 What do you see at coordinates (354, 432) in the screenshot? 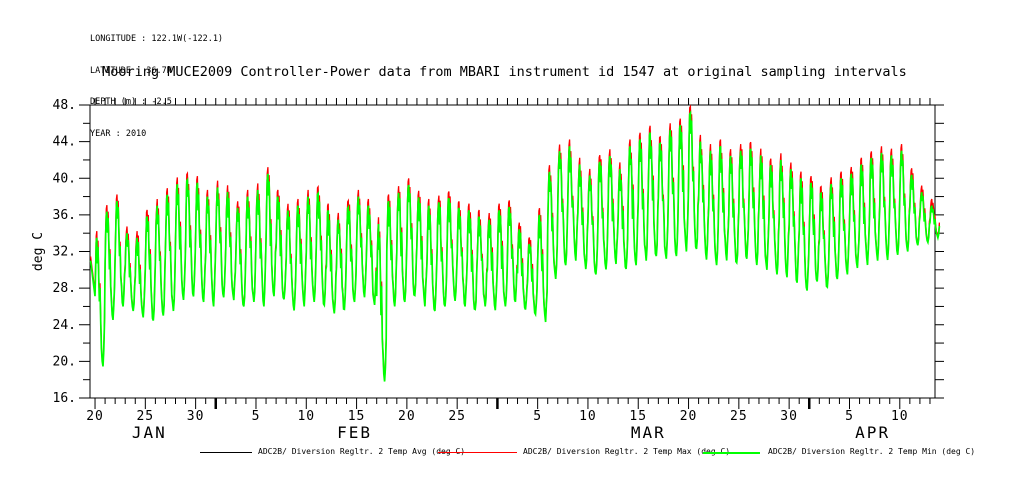
I see `month-label: FEB` at bounding box center [354, 432].